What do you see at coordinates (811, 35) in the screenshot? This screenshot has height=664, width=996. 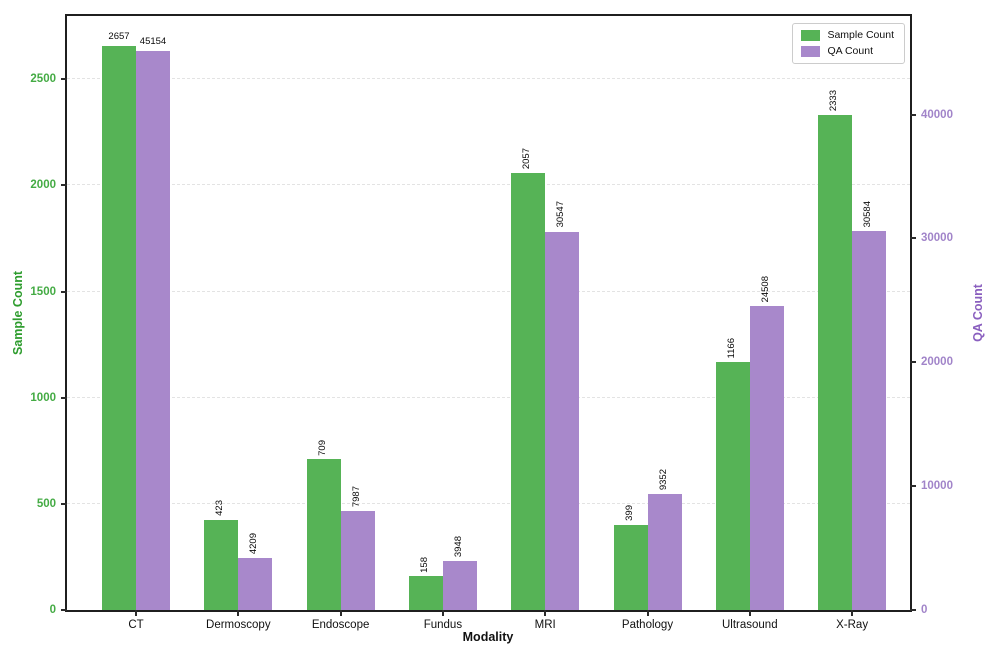 I see `legend-swatch-sample-count` at bounding box center [811, 35].